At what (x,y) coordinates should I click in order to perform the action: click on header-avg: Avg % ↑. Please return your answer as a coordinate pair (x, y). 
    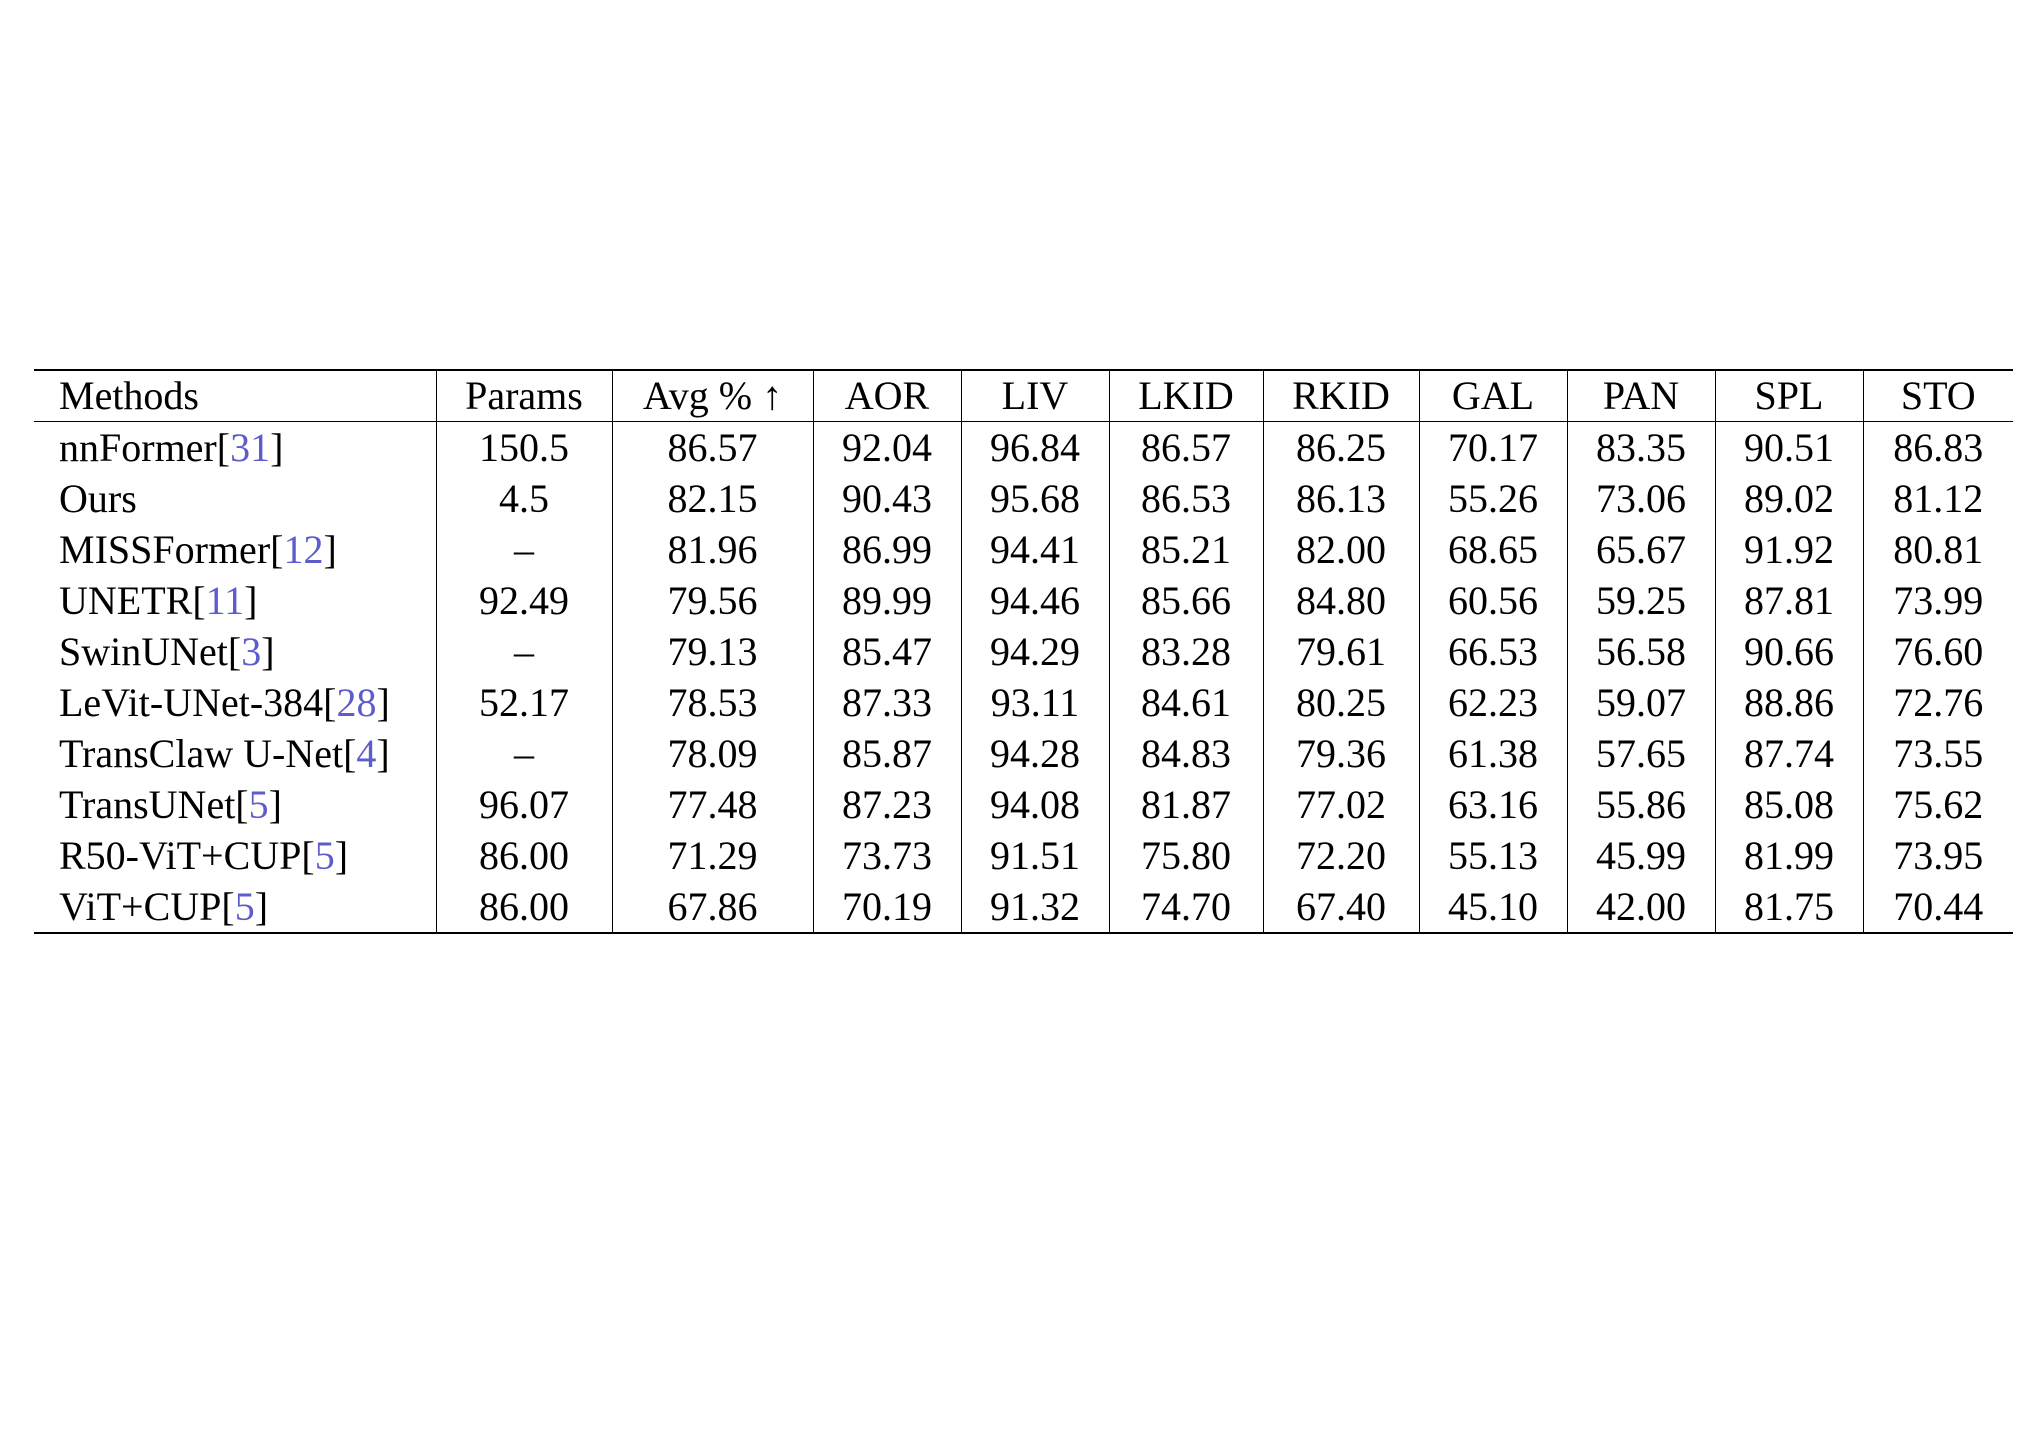
    Looking at the image, I should click on (713, 396).